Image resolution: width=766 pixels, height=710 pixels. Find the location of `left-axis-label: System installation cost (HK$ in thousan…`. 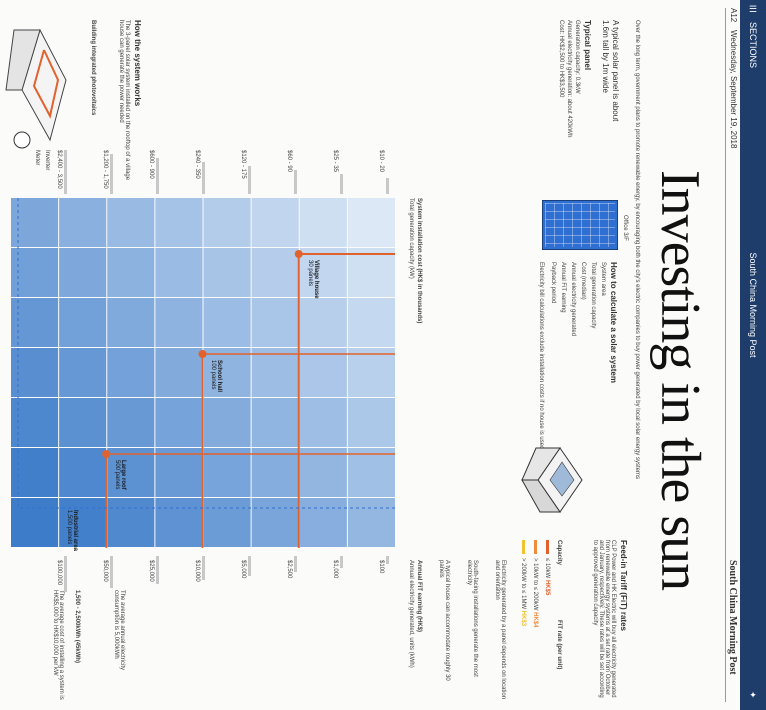

left-axis-label: System installation cost (HK$ in thousan… is located at coordinates (419, 261).